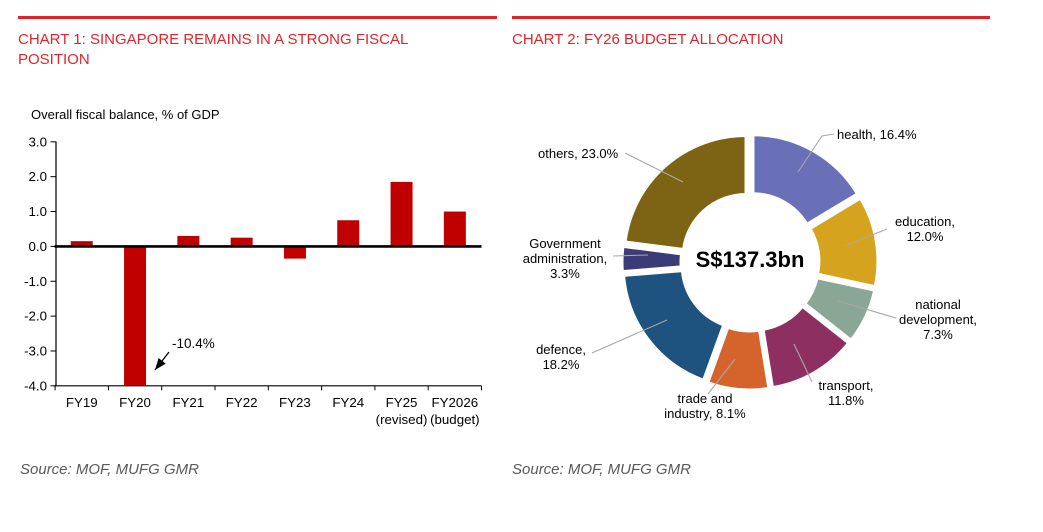  Describe the element at coordinates (135, 402) in the screenshot. I see `x-tick-label: FY20` at that location.